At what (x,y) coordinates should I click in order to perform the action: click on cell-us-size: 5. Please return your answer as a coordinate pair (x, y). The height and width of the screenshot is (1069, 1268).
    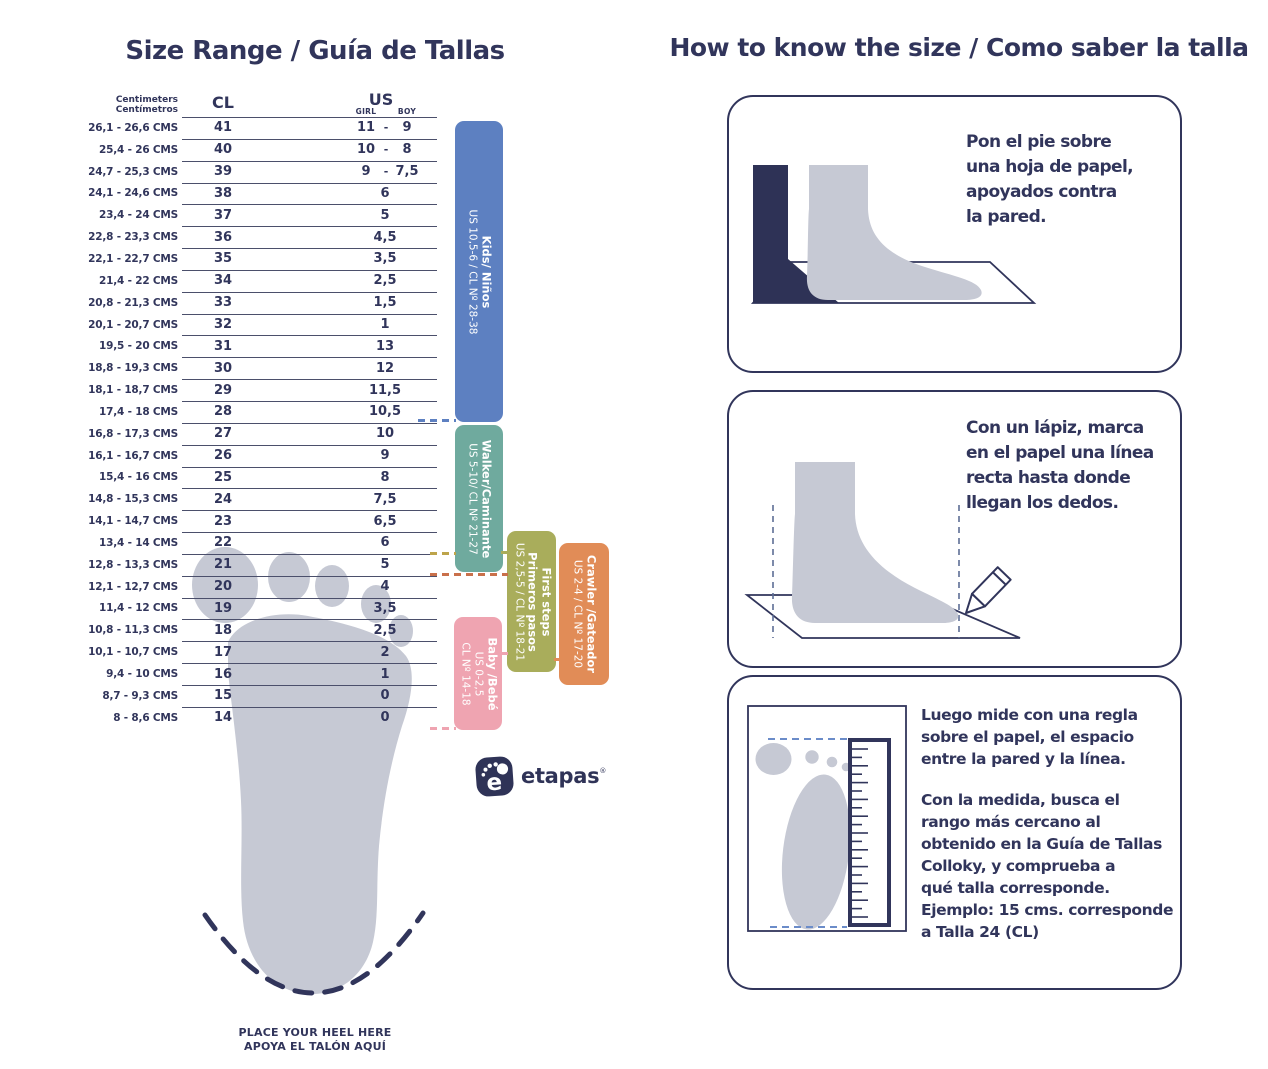
    Looking at the image, I should click on (385, 565).